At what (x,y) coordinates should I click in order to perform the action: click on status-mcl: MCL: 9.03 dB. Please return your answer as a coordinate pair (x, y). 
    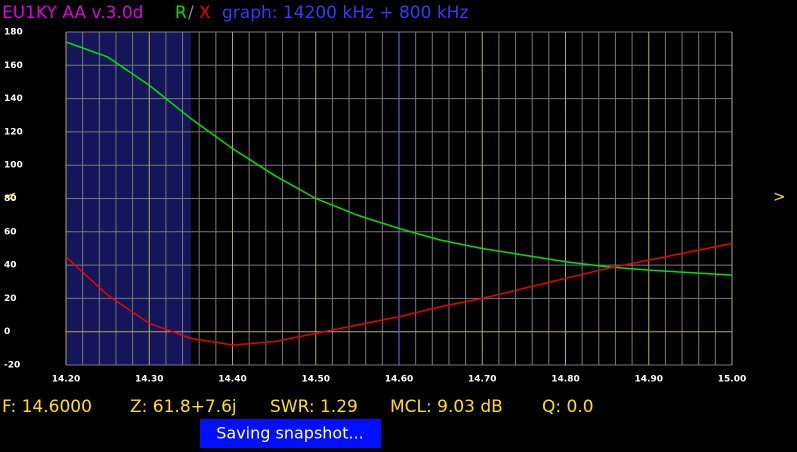
    Looking at the image, I should click on (446, 407).